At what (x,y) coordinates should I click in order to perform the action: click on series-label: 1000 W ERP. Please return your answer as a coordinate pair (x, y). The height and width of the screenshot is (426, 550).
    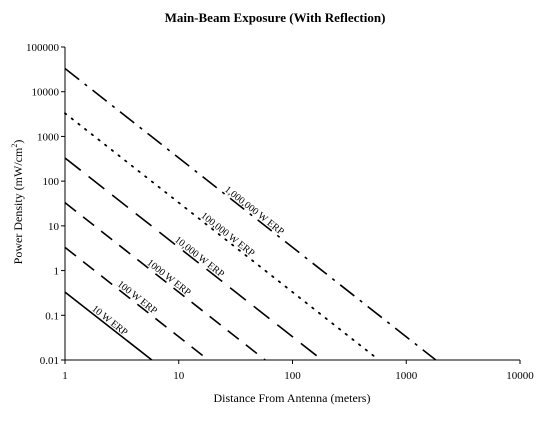
    Looking at the image, I should click on (169, 277).